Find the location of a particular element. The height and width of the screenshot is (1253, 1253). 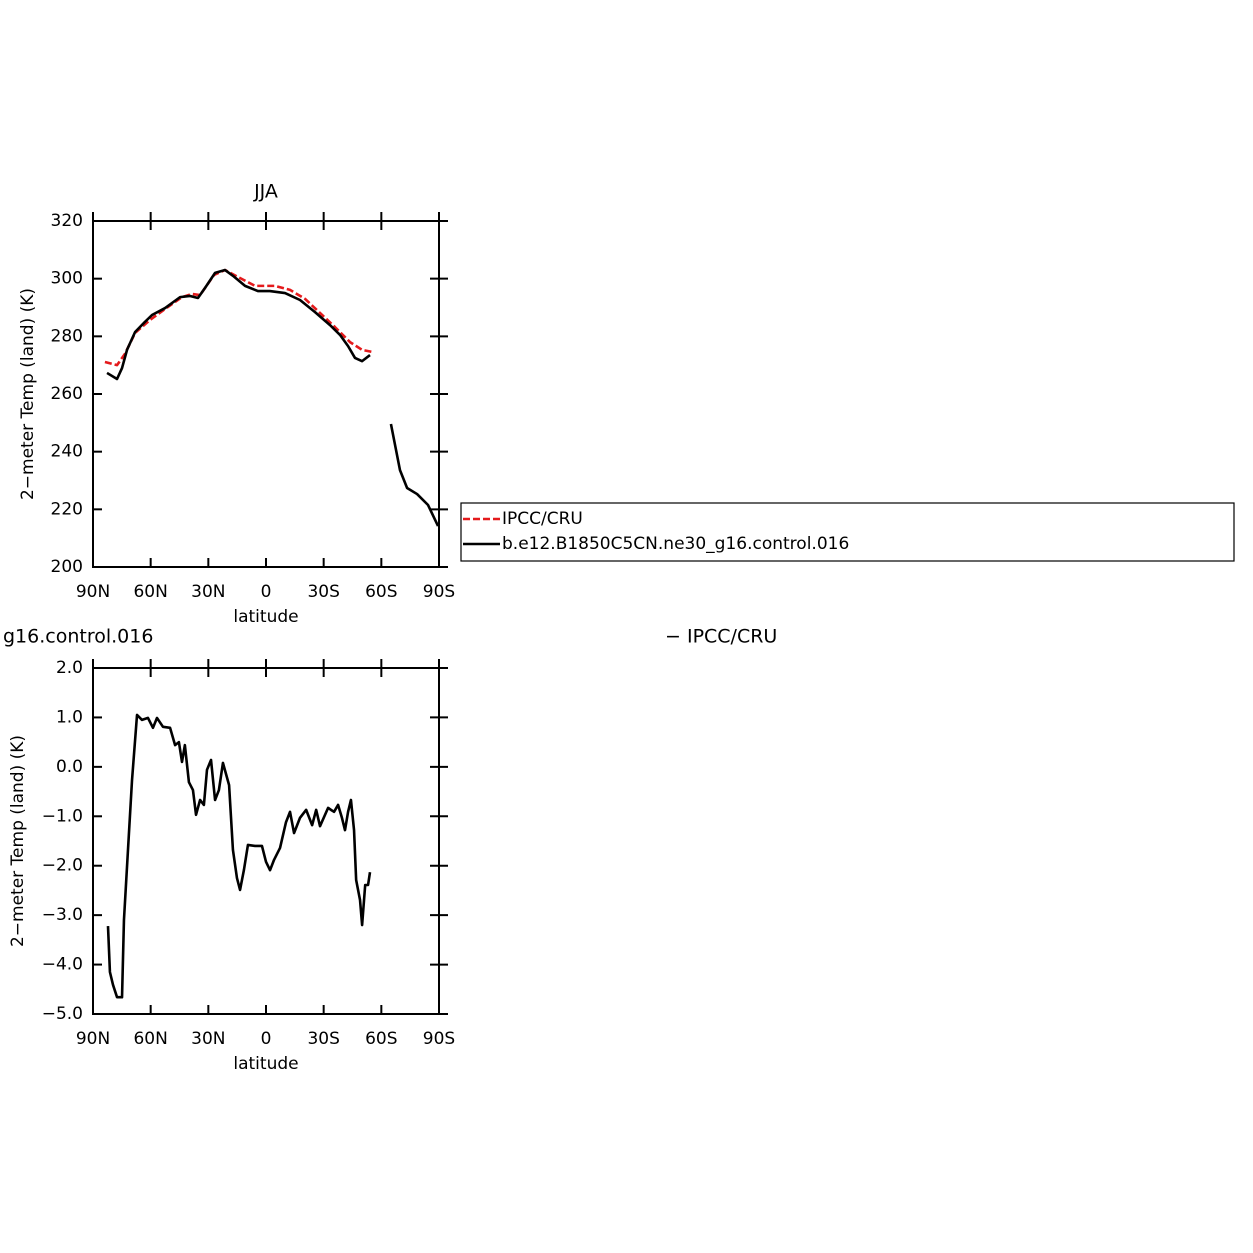

y-tick-label: 1.0 is located at coordinates (69, 717).